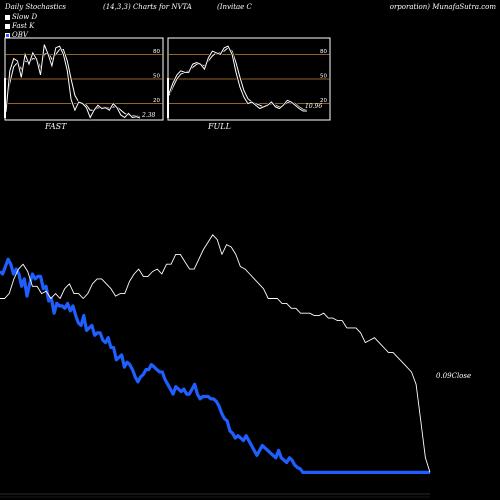 The width and height of the screenshot is (500, 500). What do you see at coordinates (156, 52) in the screenshot?
I see `fast-tick-label-80: 80` at bounding box center [156, 52].